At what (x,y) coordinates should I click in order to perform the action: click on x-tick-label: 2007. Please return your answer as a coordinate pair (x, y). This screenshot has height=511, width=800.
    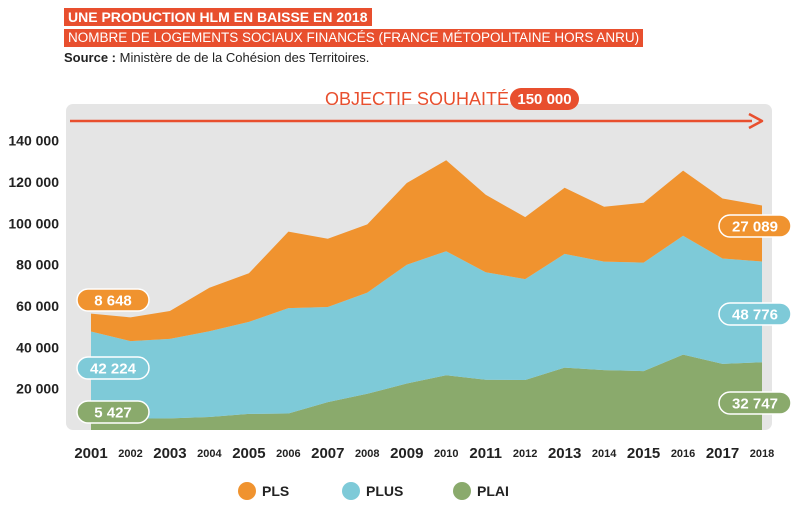
    Looking at the image, I should click on (327, 453).